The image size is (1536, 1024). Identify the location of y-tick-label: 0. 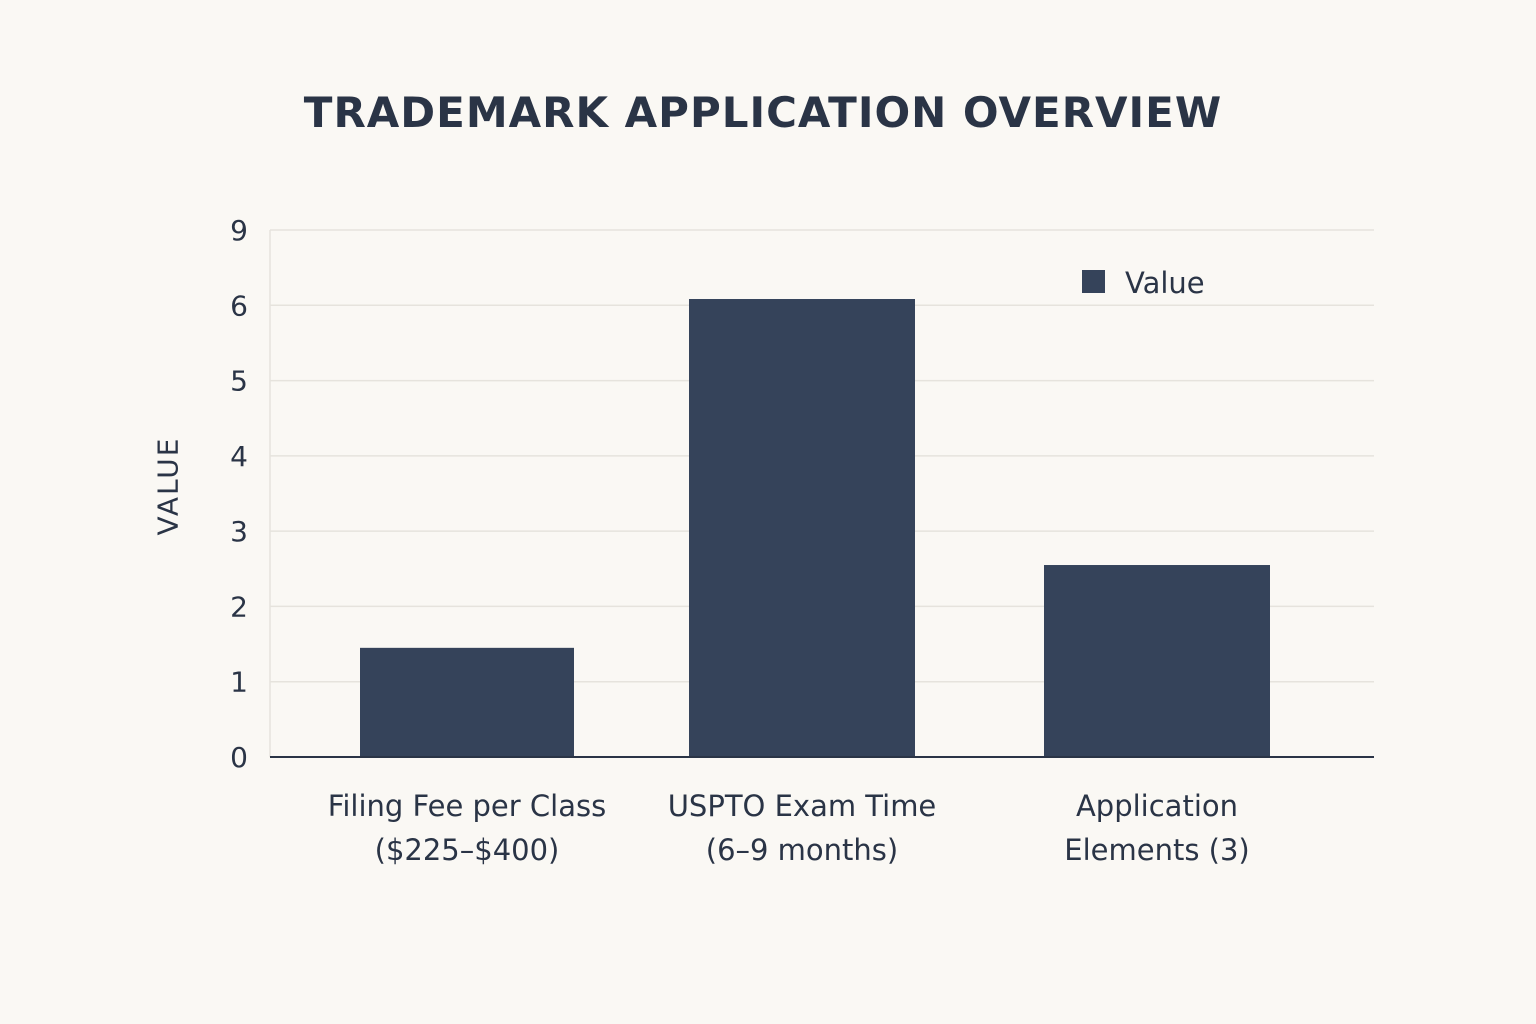
(239, 757).